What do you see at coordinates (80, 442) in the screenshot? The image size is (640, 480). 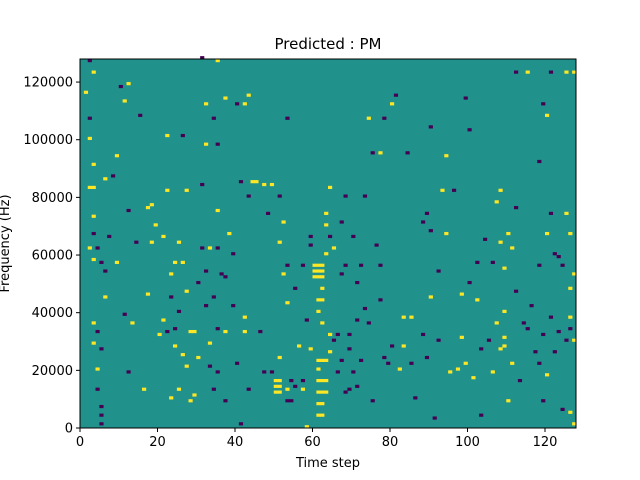 I see `x-tick-label: 0` at bounding box center [80, 442].